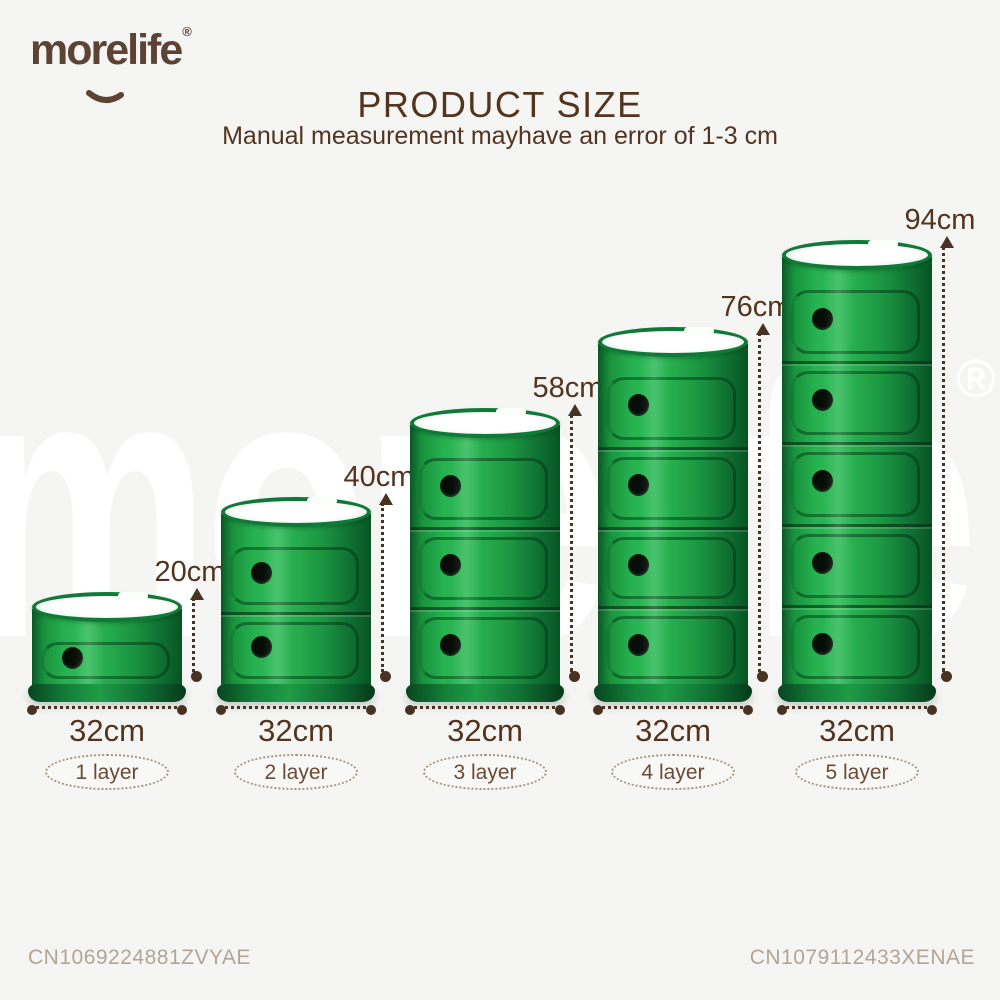 The width and height of the screenshot is (1000, 1000). I want to click on product-code-right: CN1079112433XENAE, so click(862, 957).